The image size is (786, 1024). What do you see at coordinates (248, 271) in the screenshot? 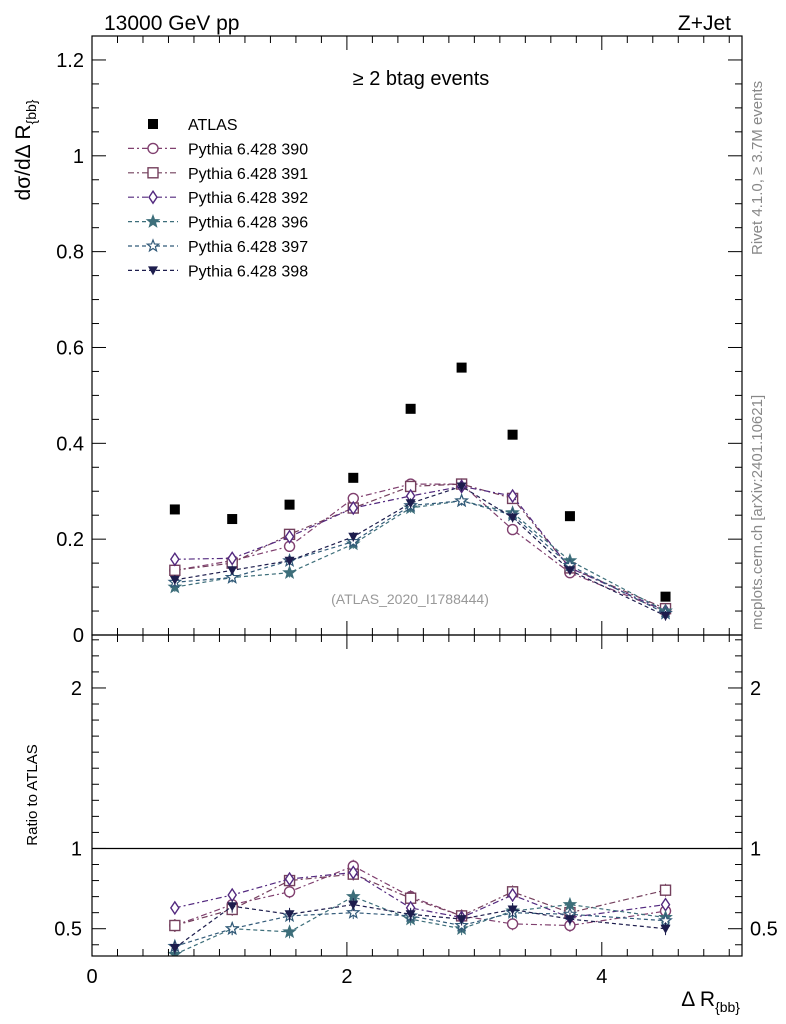
I see `legend-label: Pythia 6.428 398` at bounding box center [248, 271].